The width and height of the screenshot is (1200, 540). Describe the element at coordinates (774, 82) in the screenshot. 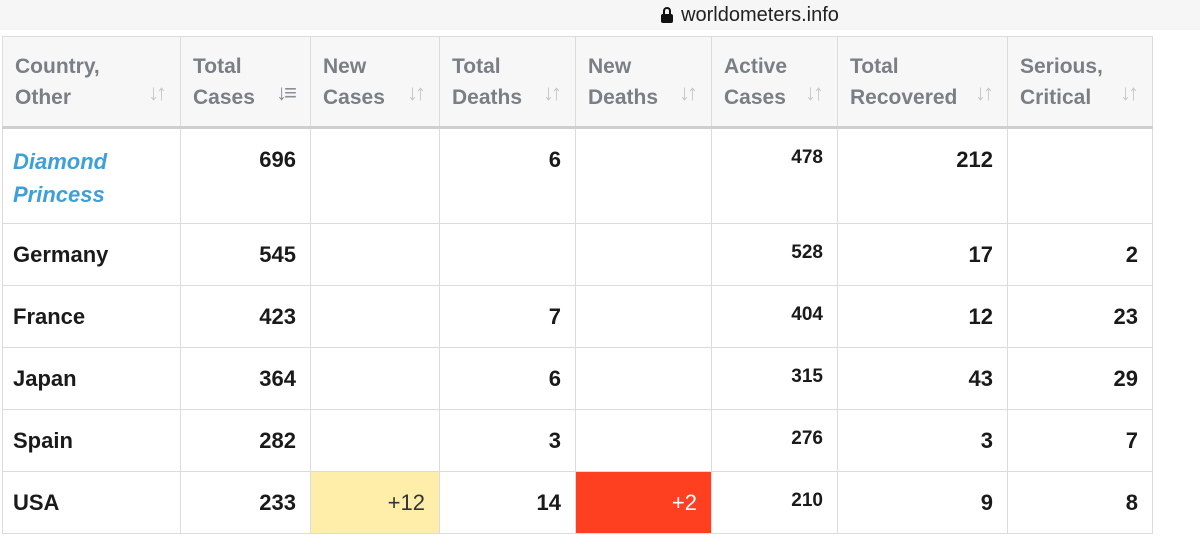

I see `column-header-active-cases: Active Cases ↓↑` at that location.